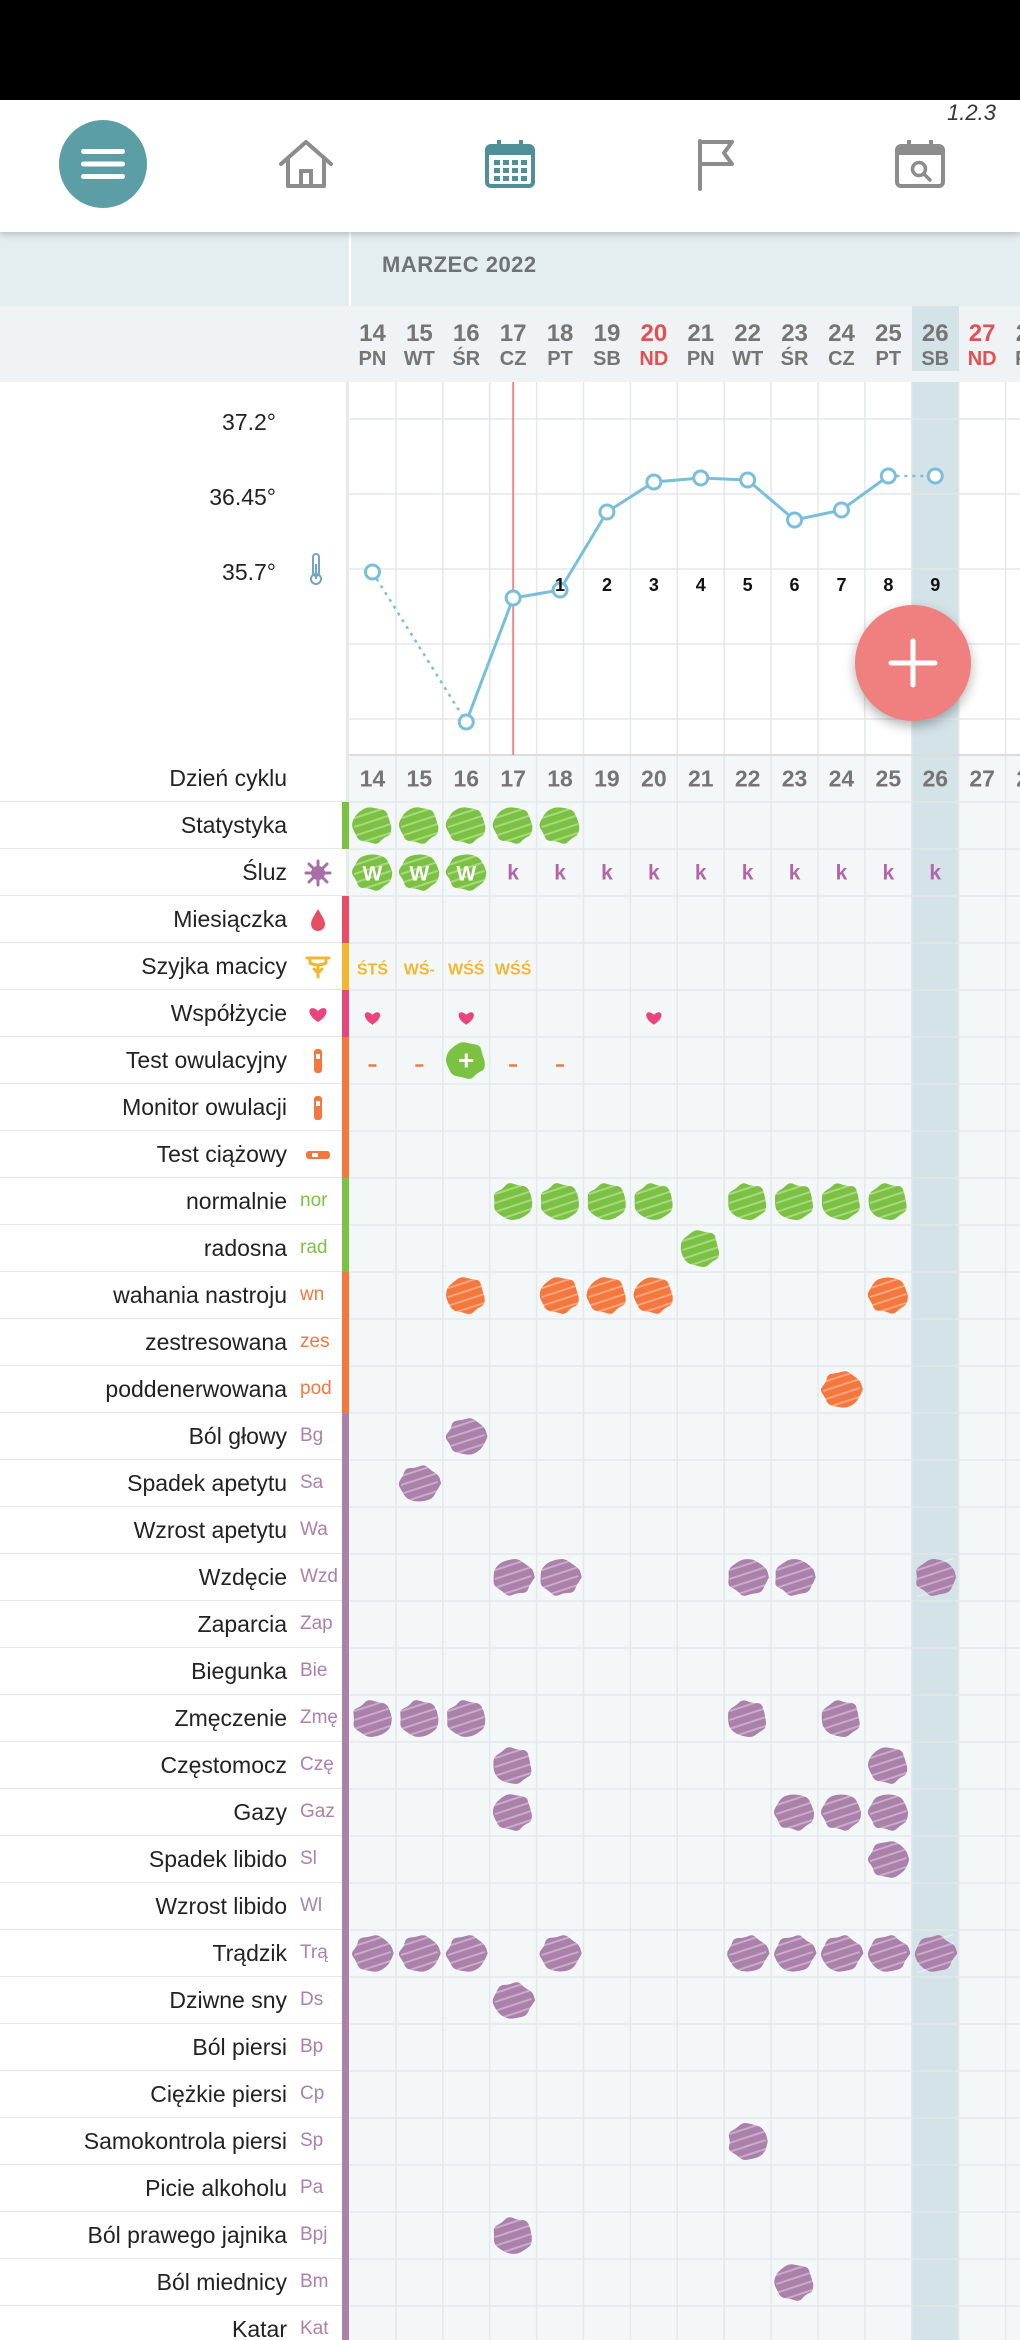 Image resolution: width=1020 pixels, height=2340 pixels. I want to click on row-label: Dzień cyklu, so click(174, 778).